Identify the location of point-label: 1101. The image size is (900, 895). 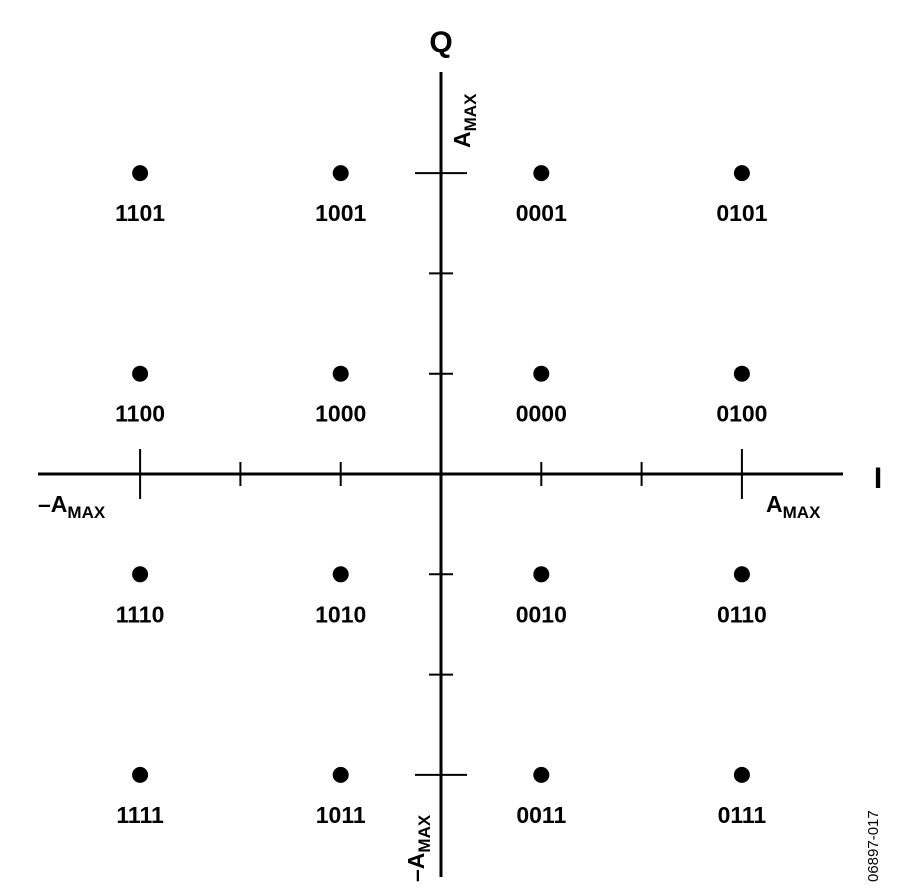
(140, 213).